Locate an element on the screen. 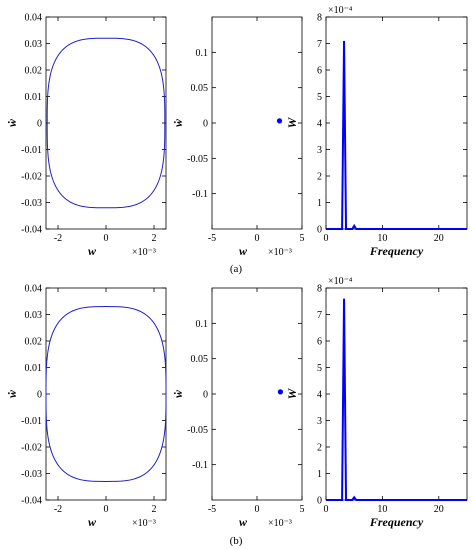 The height and width of the screenshot is (550, 473). panel-b-poincare: -5 0 5 -0.1 -0.05 0 0.05 0.1 w ẇ ×10⁻³ is located at coordinates (238, 408).